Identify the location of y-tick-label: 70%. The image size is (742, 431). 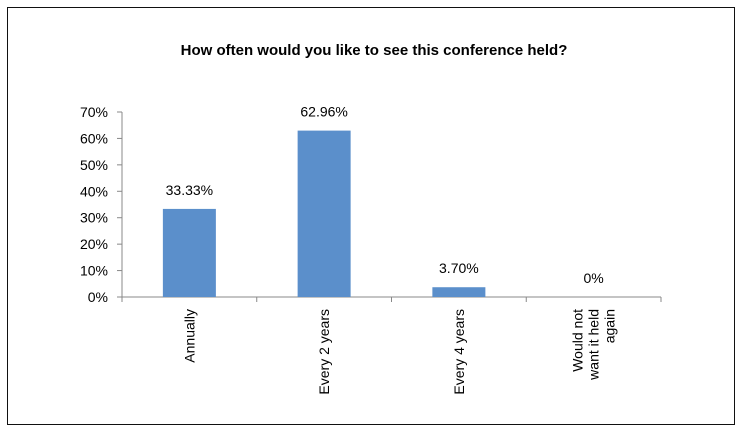
(94, 112).